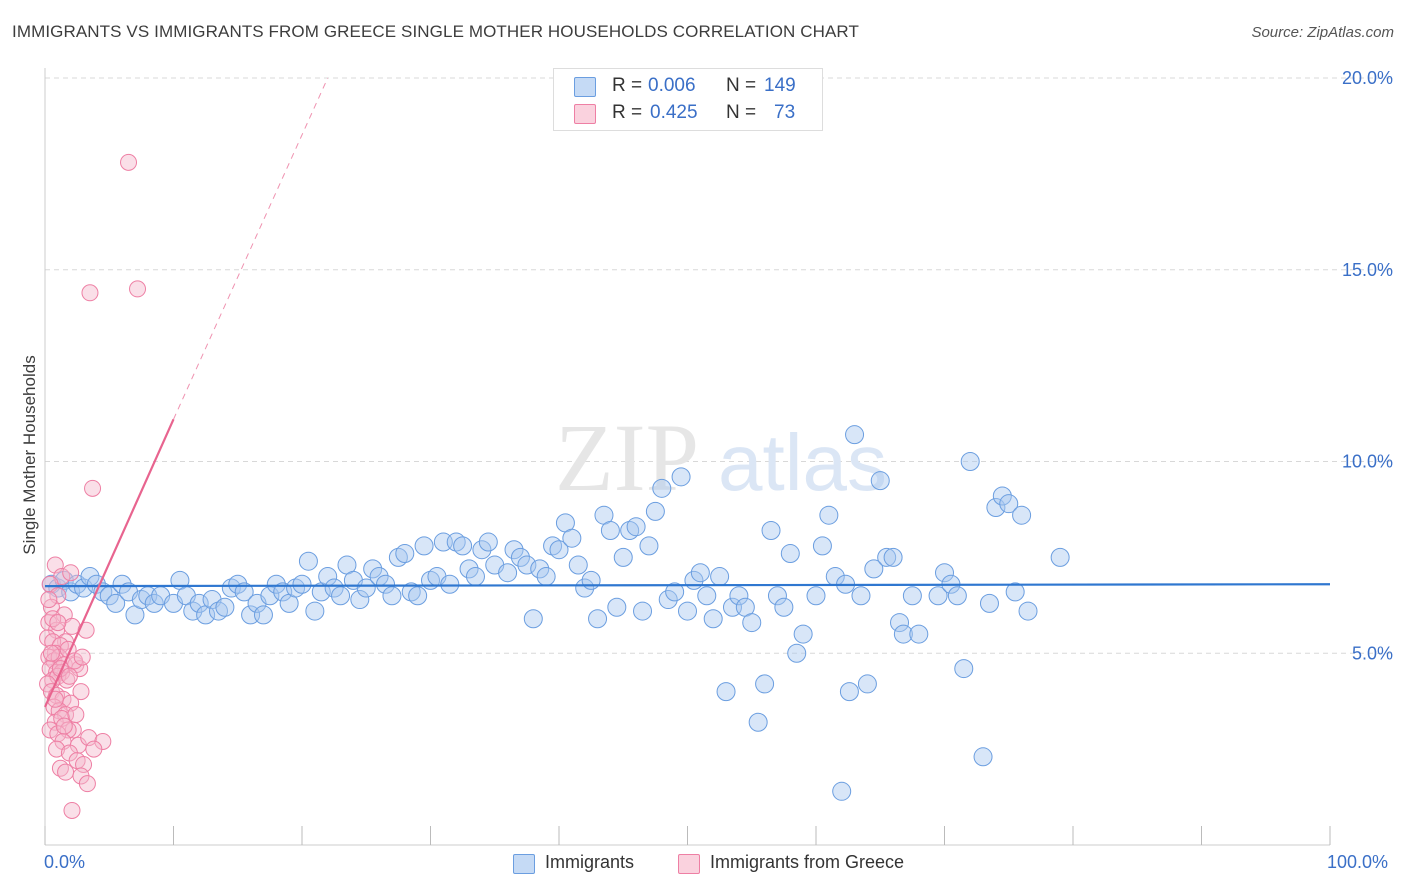 The width and height of the screenshot is (1406, 892). What do you see at coordinates (780, 85) in the screenshot?
I see `n-value: 149` at bounding box center [780, 85].